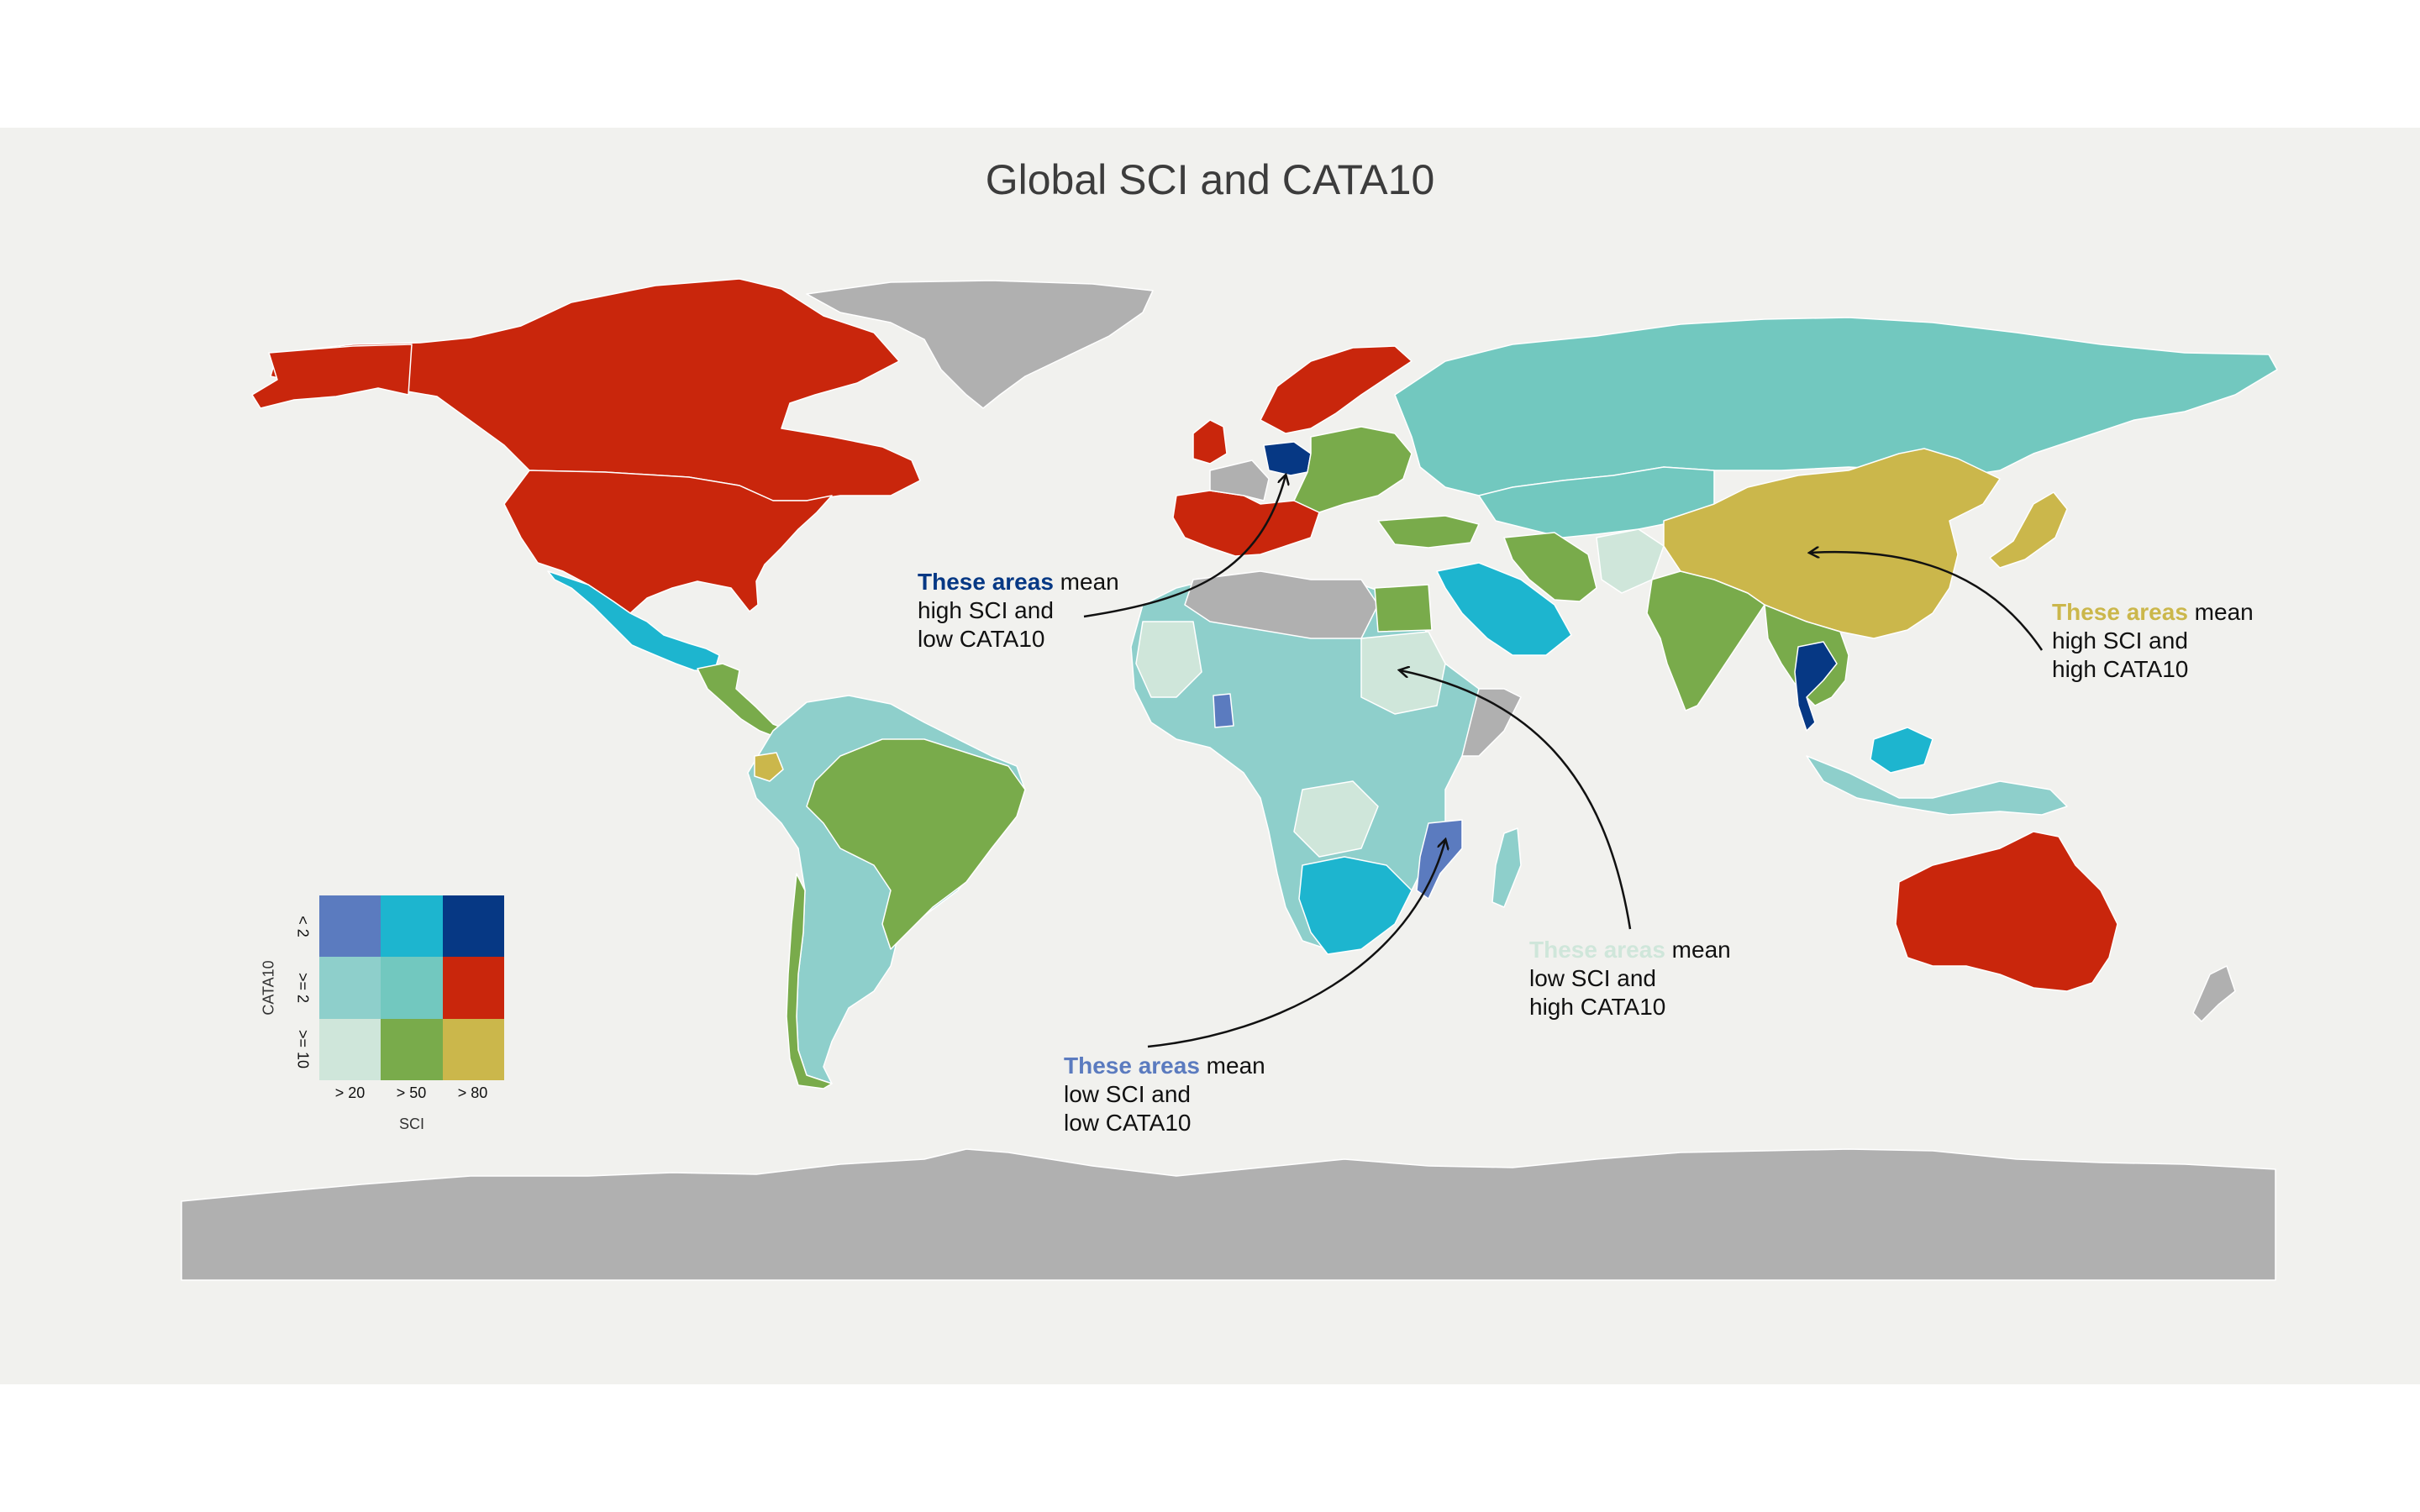 The height and width of the screenshot is (1512, 2420). Describe the element at coordinates (1902, 750) in the screenshot. I see `region-borneo` at that location.